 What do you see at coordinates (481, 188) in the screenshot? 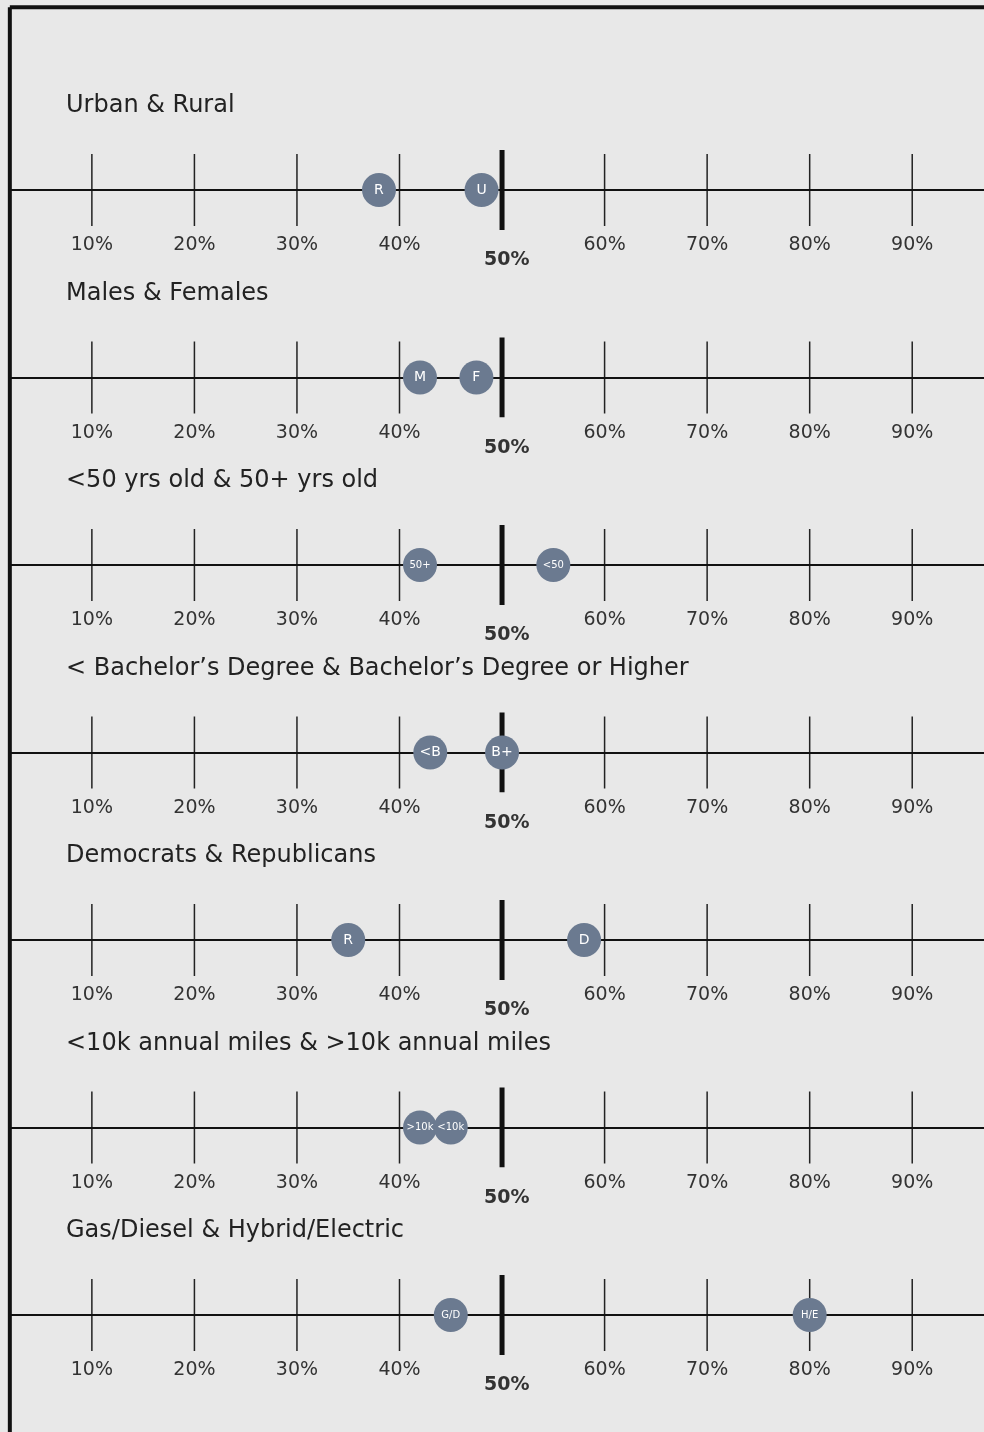
I see `series-label: U` at bounding box center [481, 188].